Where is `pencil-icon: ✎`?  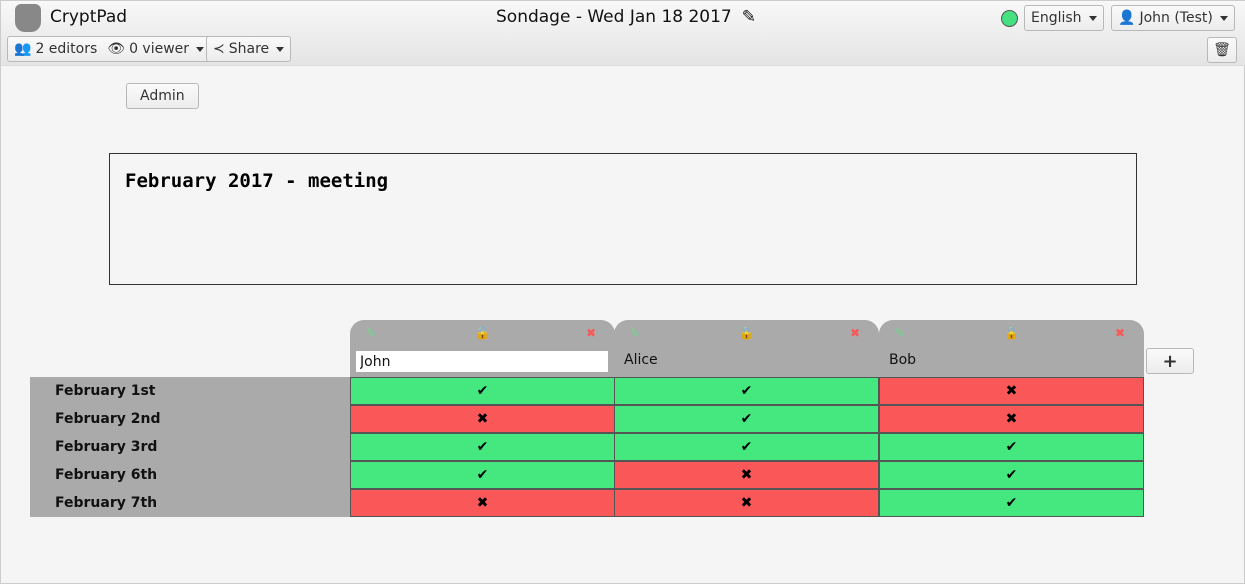
pencil-icon: ✎ is located at coordinates (748, 17).